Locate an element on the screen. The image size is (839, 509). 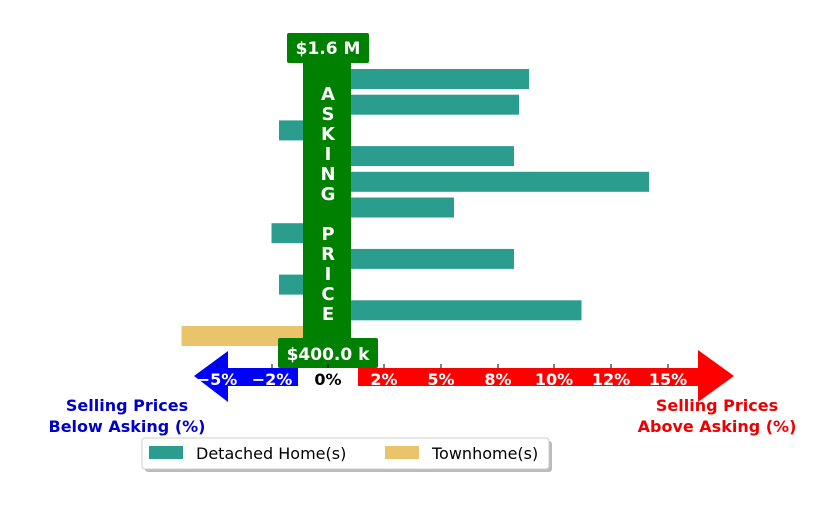
above-asking-label-line1: Selling Prices is located at coordinates (717, 405).